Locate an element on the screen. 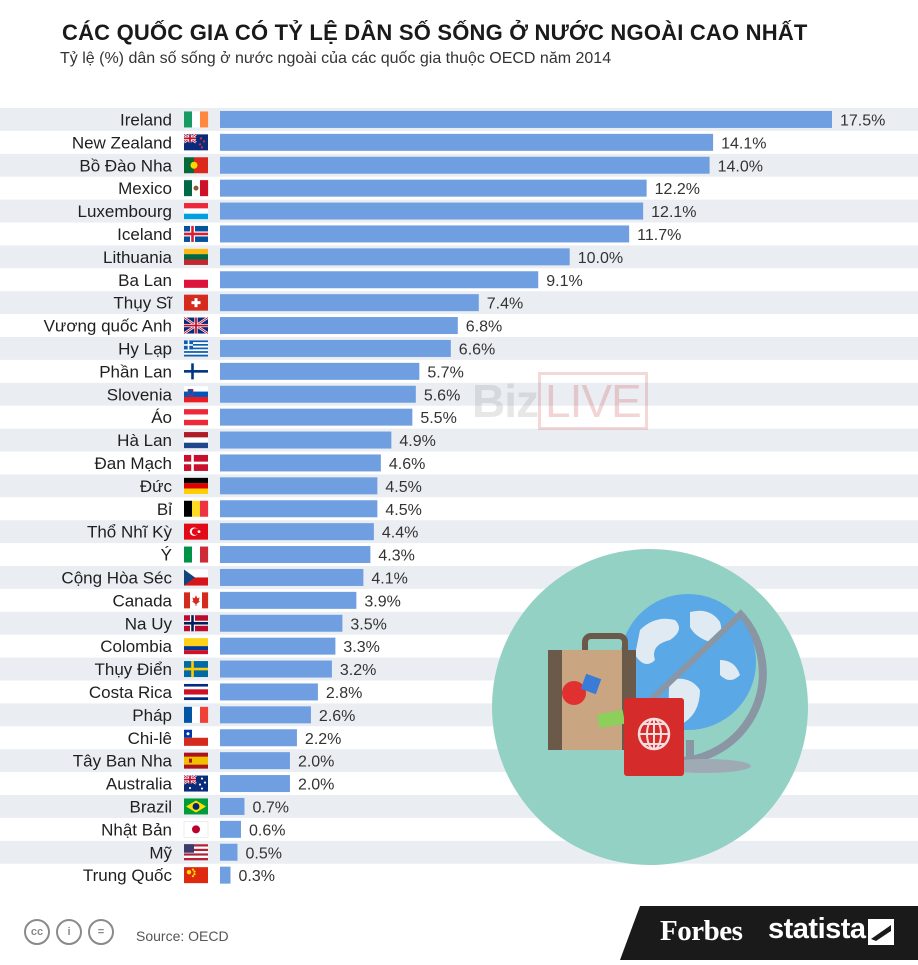 This screenshot has width=918, height=965. suitcase-sticker-green is located at coordinates (611, 719).